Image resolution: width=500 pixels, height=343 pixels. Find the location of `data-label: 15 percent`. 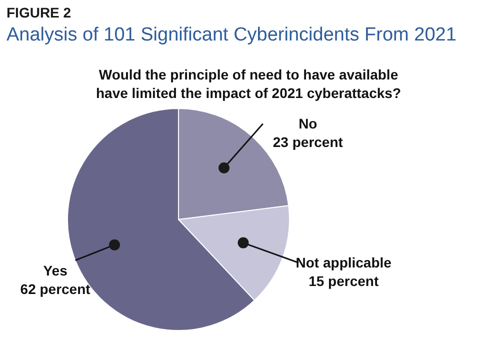

data-label: 15 percent is located at coordinates (343, 281).